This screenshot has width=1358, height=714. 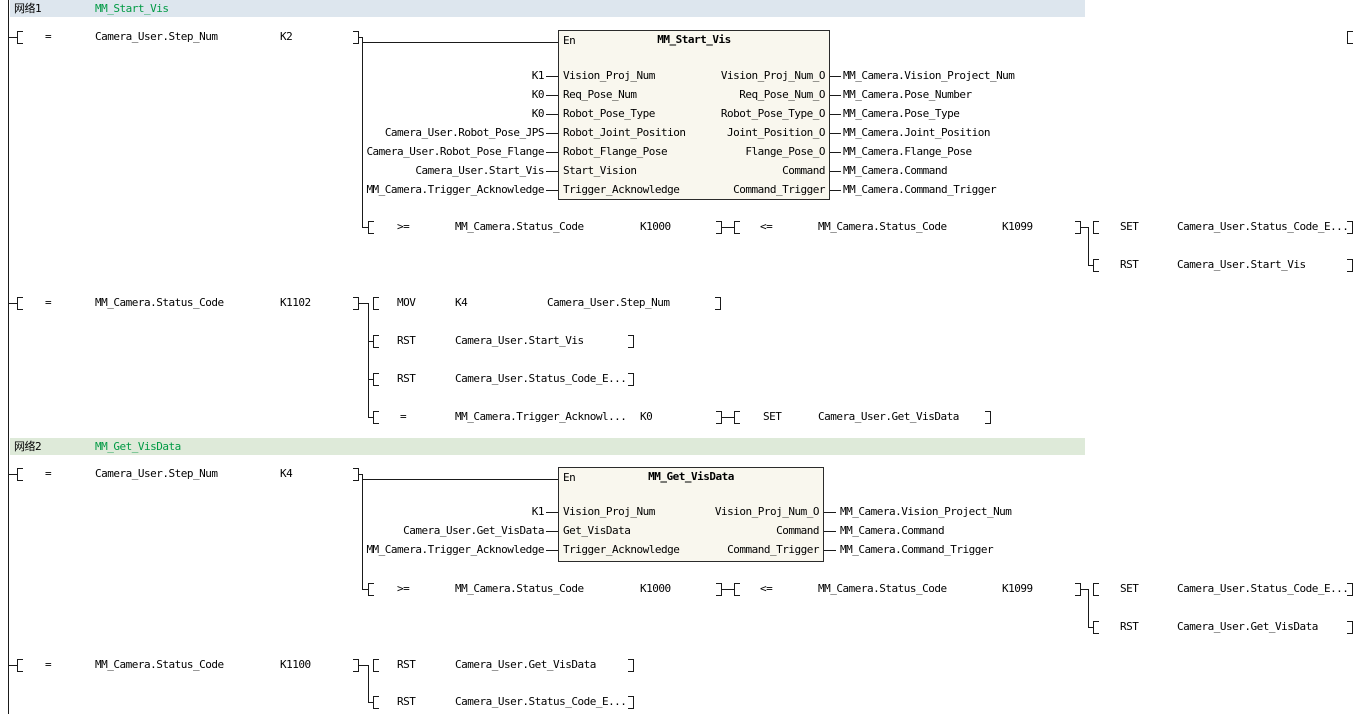 What do you see at coordinates (907, 94) in the screenshot?
I see `fb-output-operand: MM_Camera.Pose_Number` at bounding box center [907, 94].